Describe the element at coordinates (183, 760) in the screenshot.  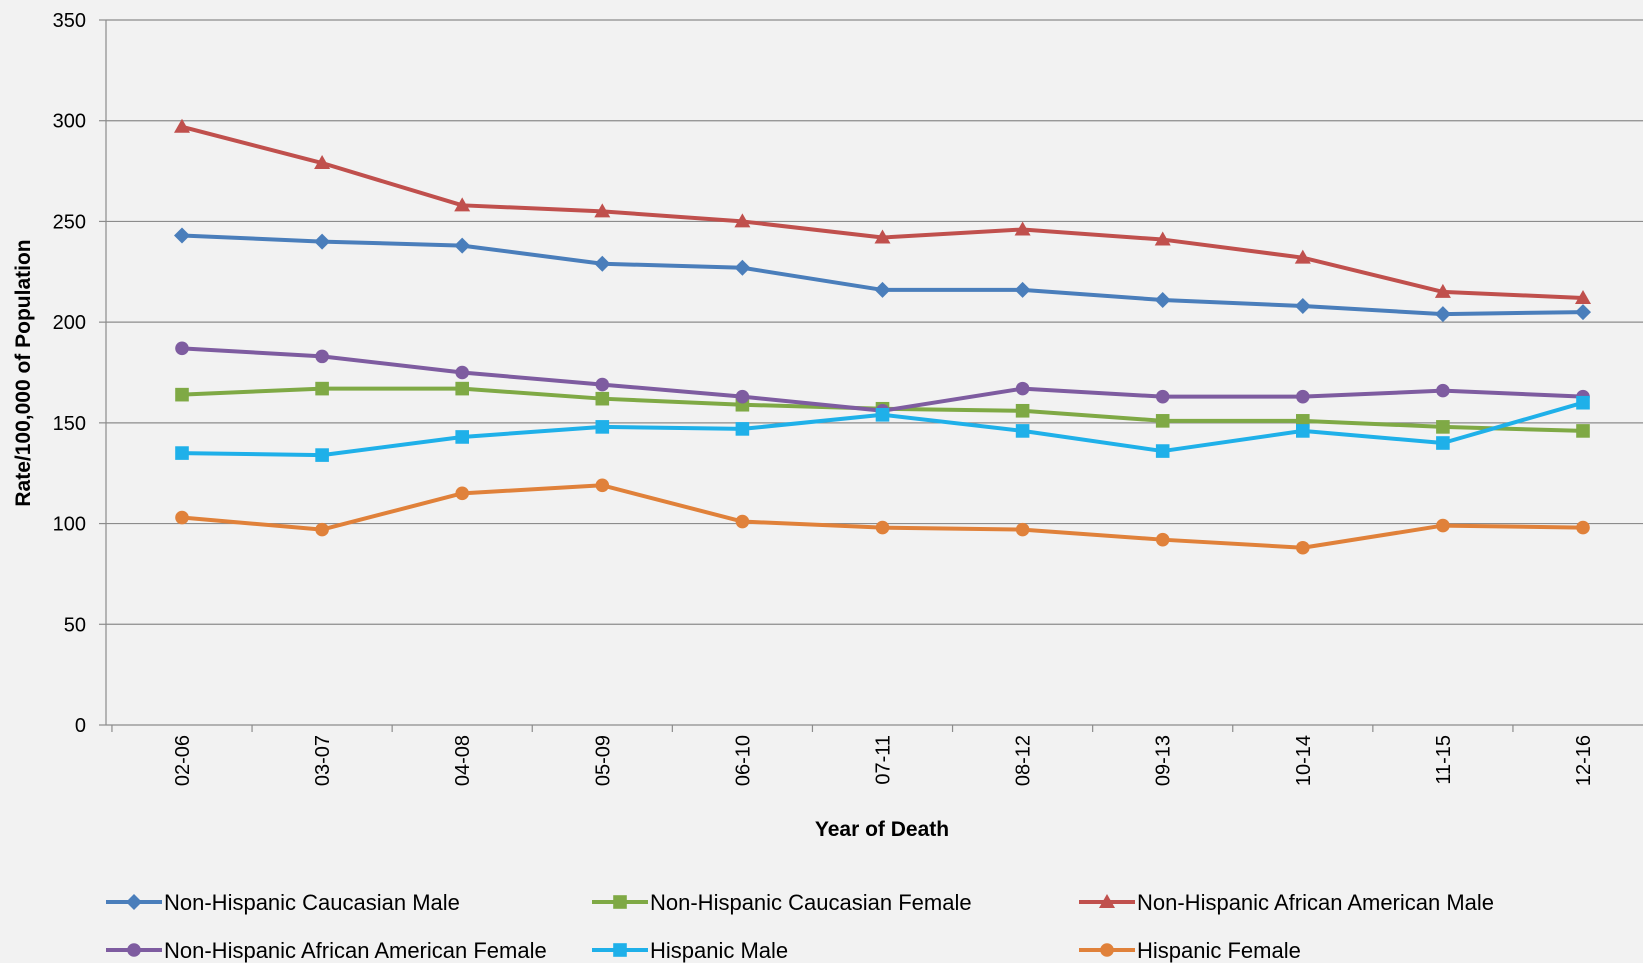
I see `x-tick-label: 02-06` at that location.